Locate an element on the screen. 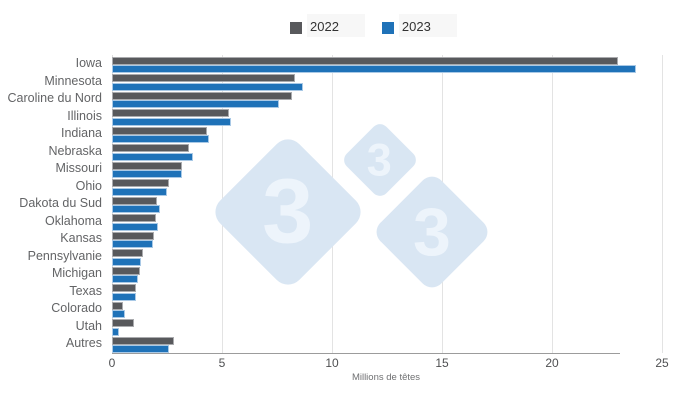 The image size is (700, 400). bar-2023-texas is located at coordinates (124, 296).